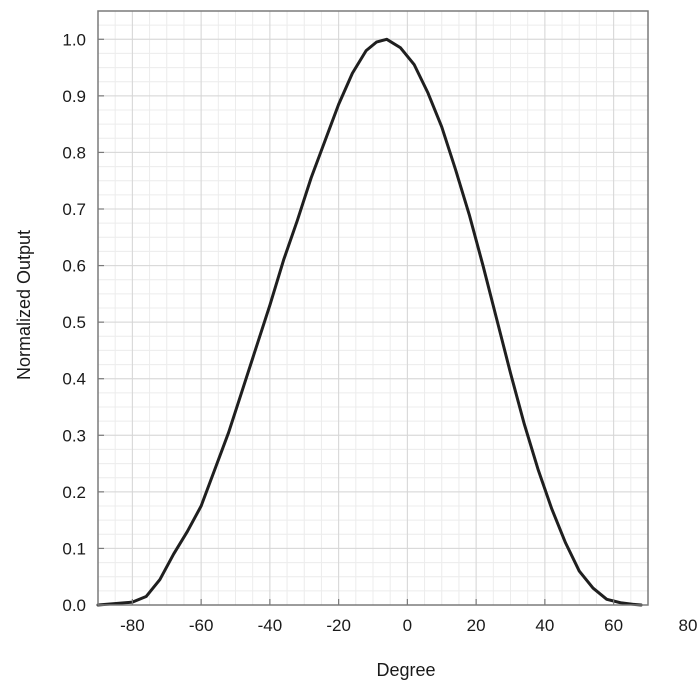  I want to click on y-tick-label: 0.4, so click(74, 379).